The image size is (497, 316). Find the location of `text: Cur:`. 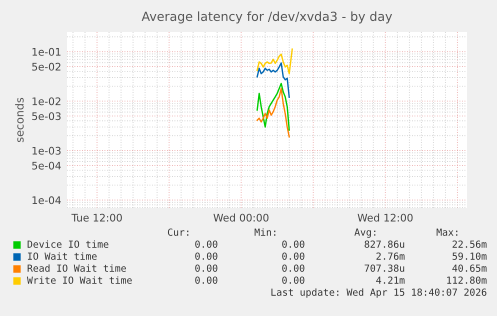

text: Cur: is located at coordinates (178, 232).